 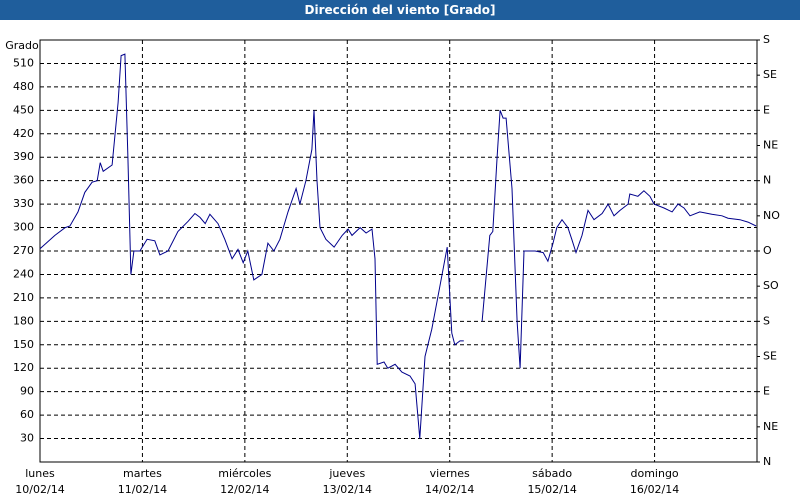 I want to click on x-tick-label: sábado, so click(x=552, y=473).